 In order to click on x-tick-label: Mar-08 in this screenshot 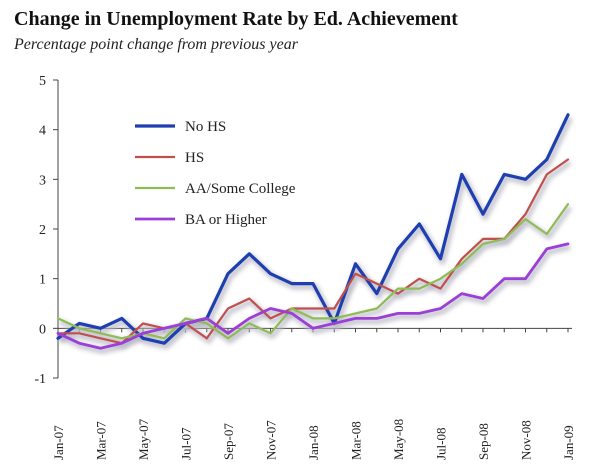, I will do `click(356, 440)`.